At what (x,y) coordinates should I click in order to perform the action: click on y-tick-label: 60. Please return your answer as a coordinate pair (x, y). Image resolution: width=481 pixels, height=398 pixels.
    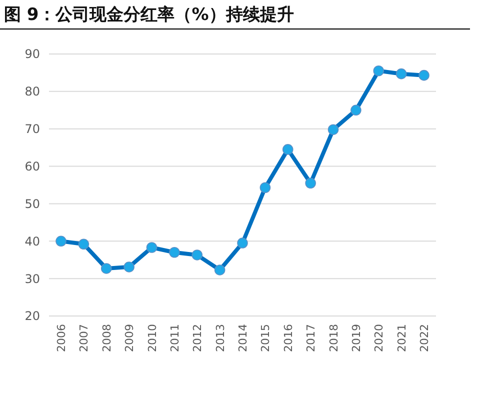
    Looking at the image, I should click on (32, 166).